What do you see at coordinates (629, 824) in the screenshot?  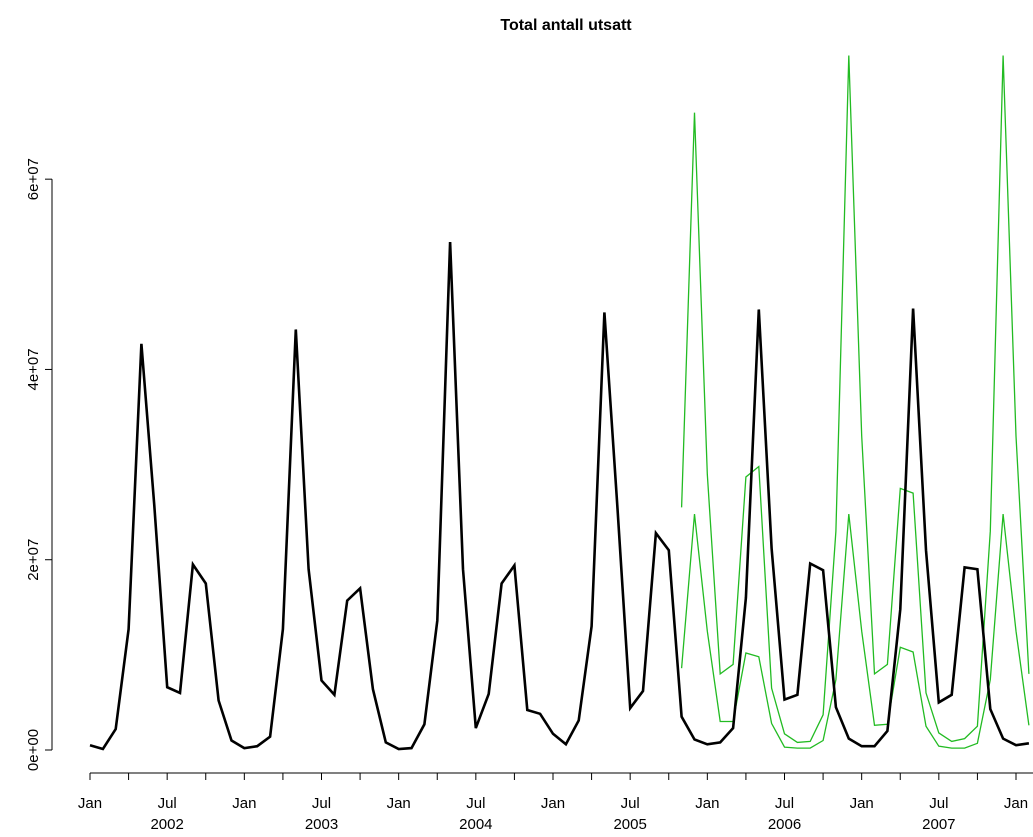 I see `x-tick-year-label: 2005` at bounding box center [629, 824].